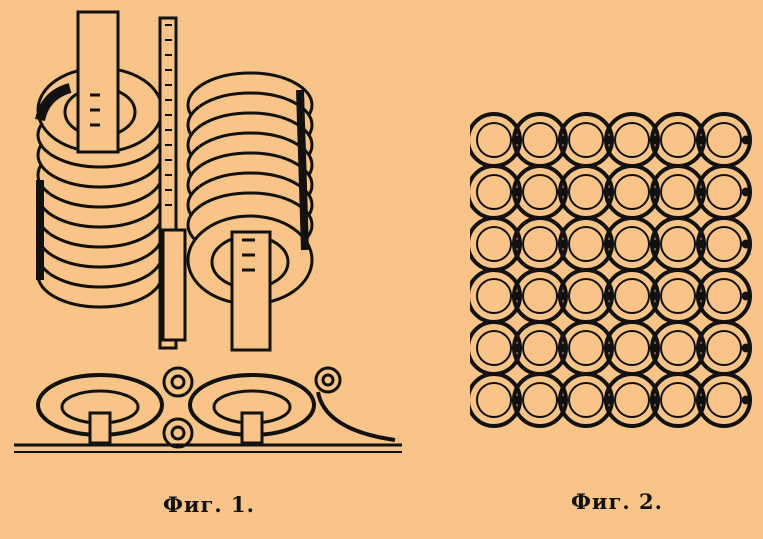 The width and height of the screenshot is (763, 539). What do you see at coordinates (209, 504) in the screenshot?
I see `figure-1-caption: Фиг. 1.` at bounding box center [209, 504].